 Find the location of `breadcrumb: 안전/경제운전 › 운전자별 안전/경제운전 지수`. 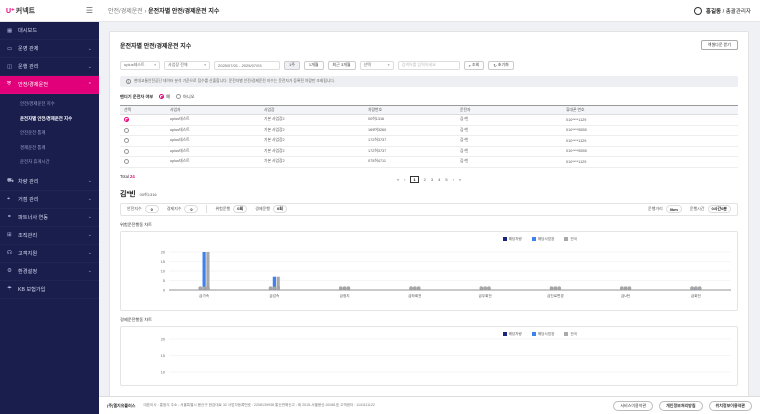

breadcrumb: 안전/경제운전 › 운전자별 안전/경제운전 지수 is located at coordinates (164, 12).